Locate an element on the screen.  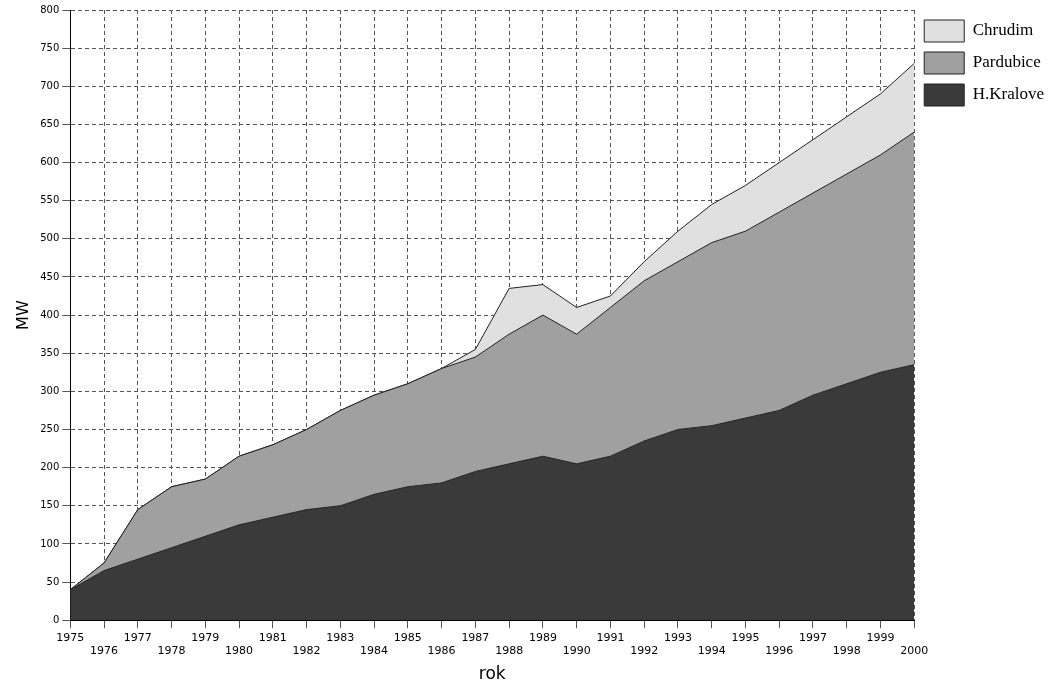
x-tick-label: 1989 is located at coordinates (542, 637).